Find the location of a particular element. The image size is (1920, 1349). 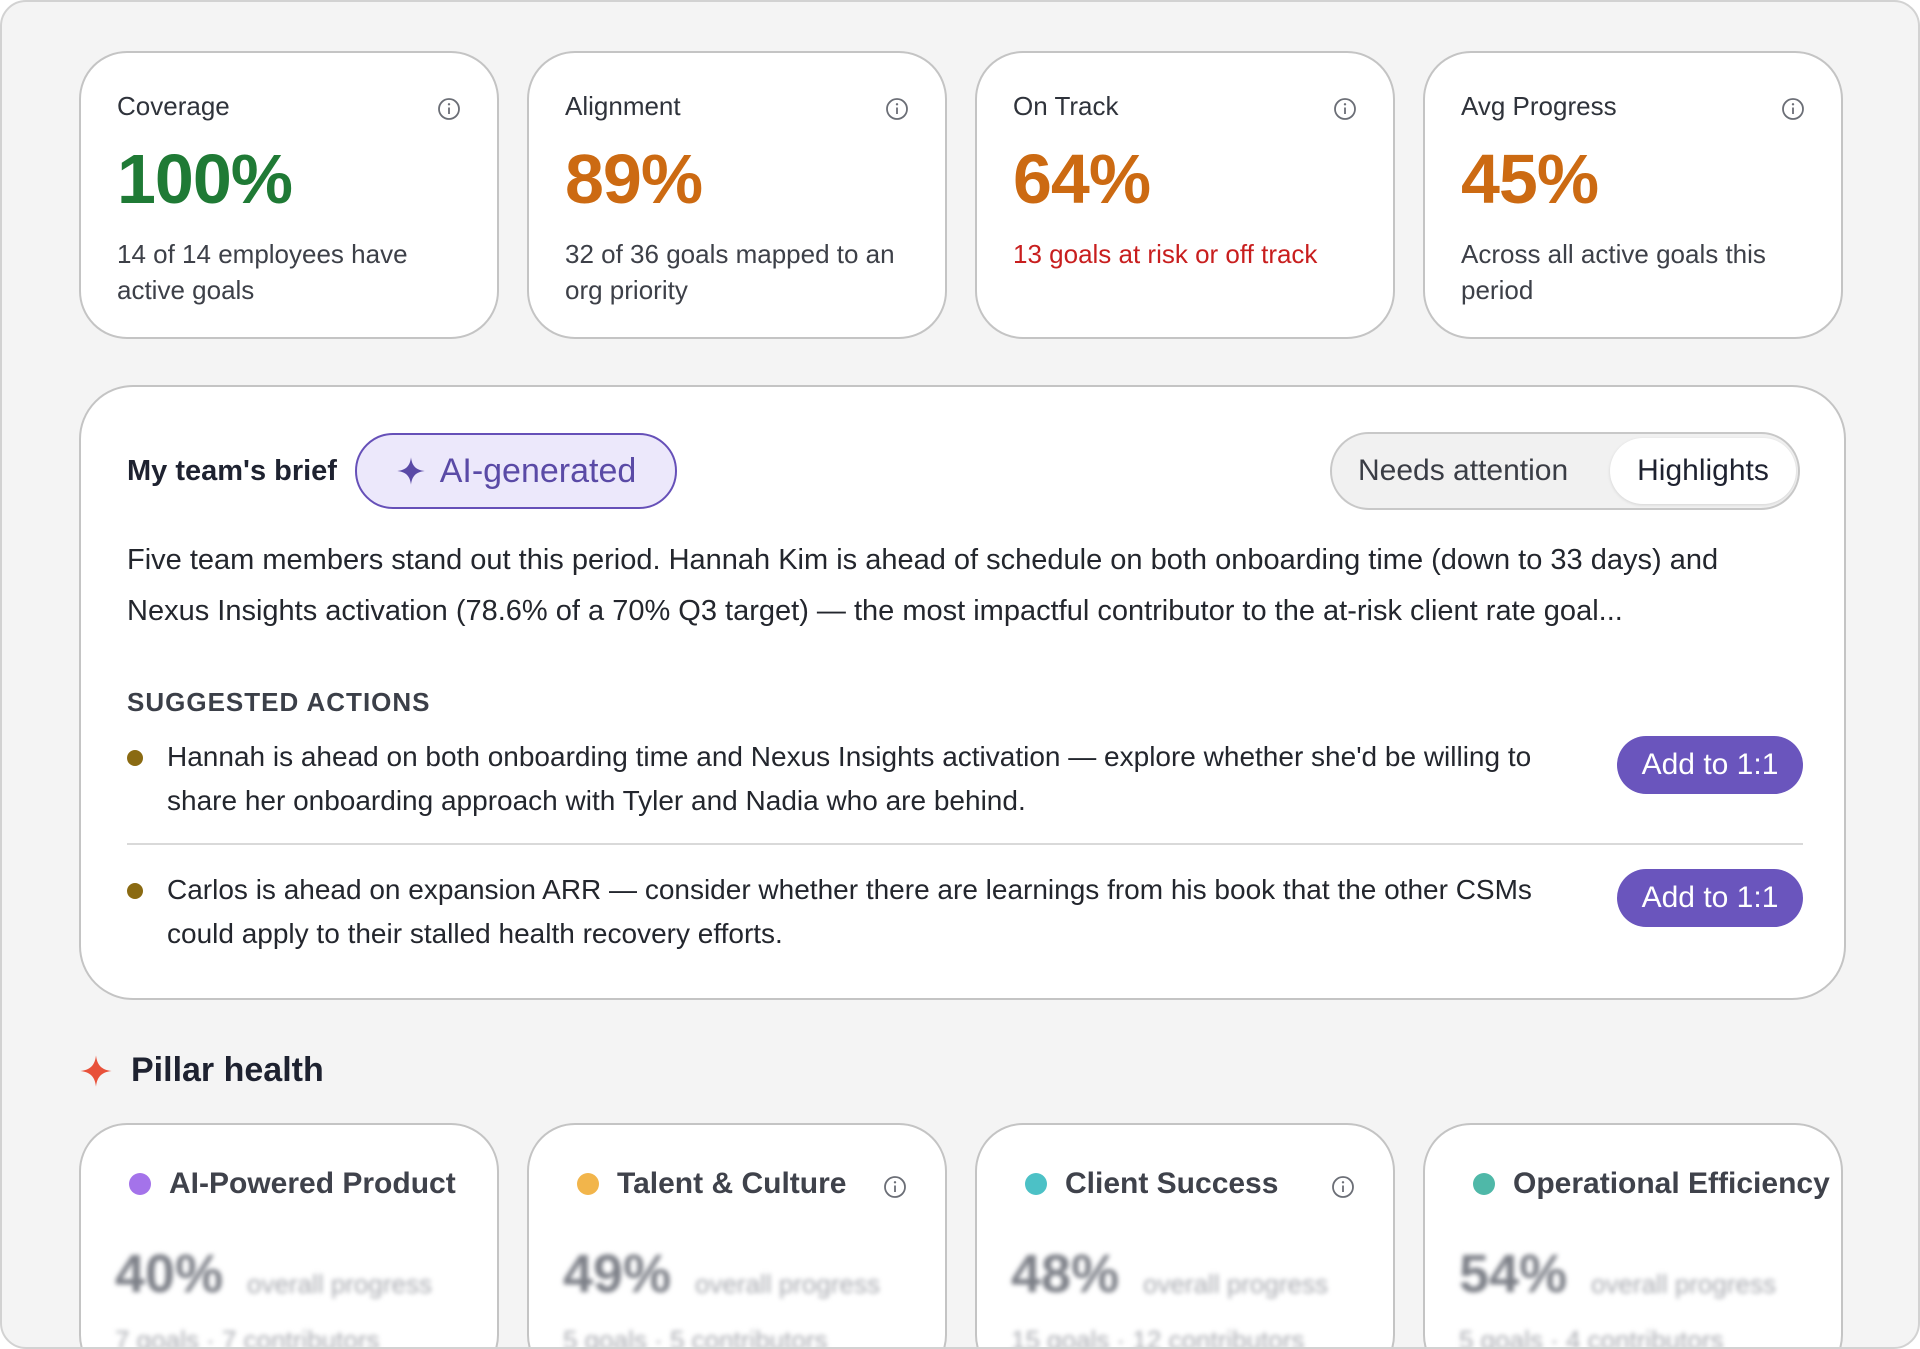

metric-value: 45% is located at coordinates (1530, 179).